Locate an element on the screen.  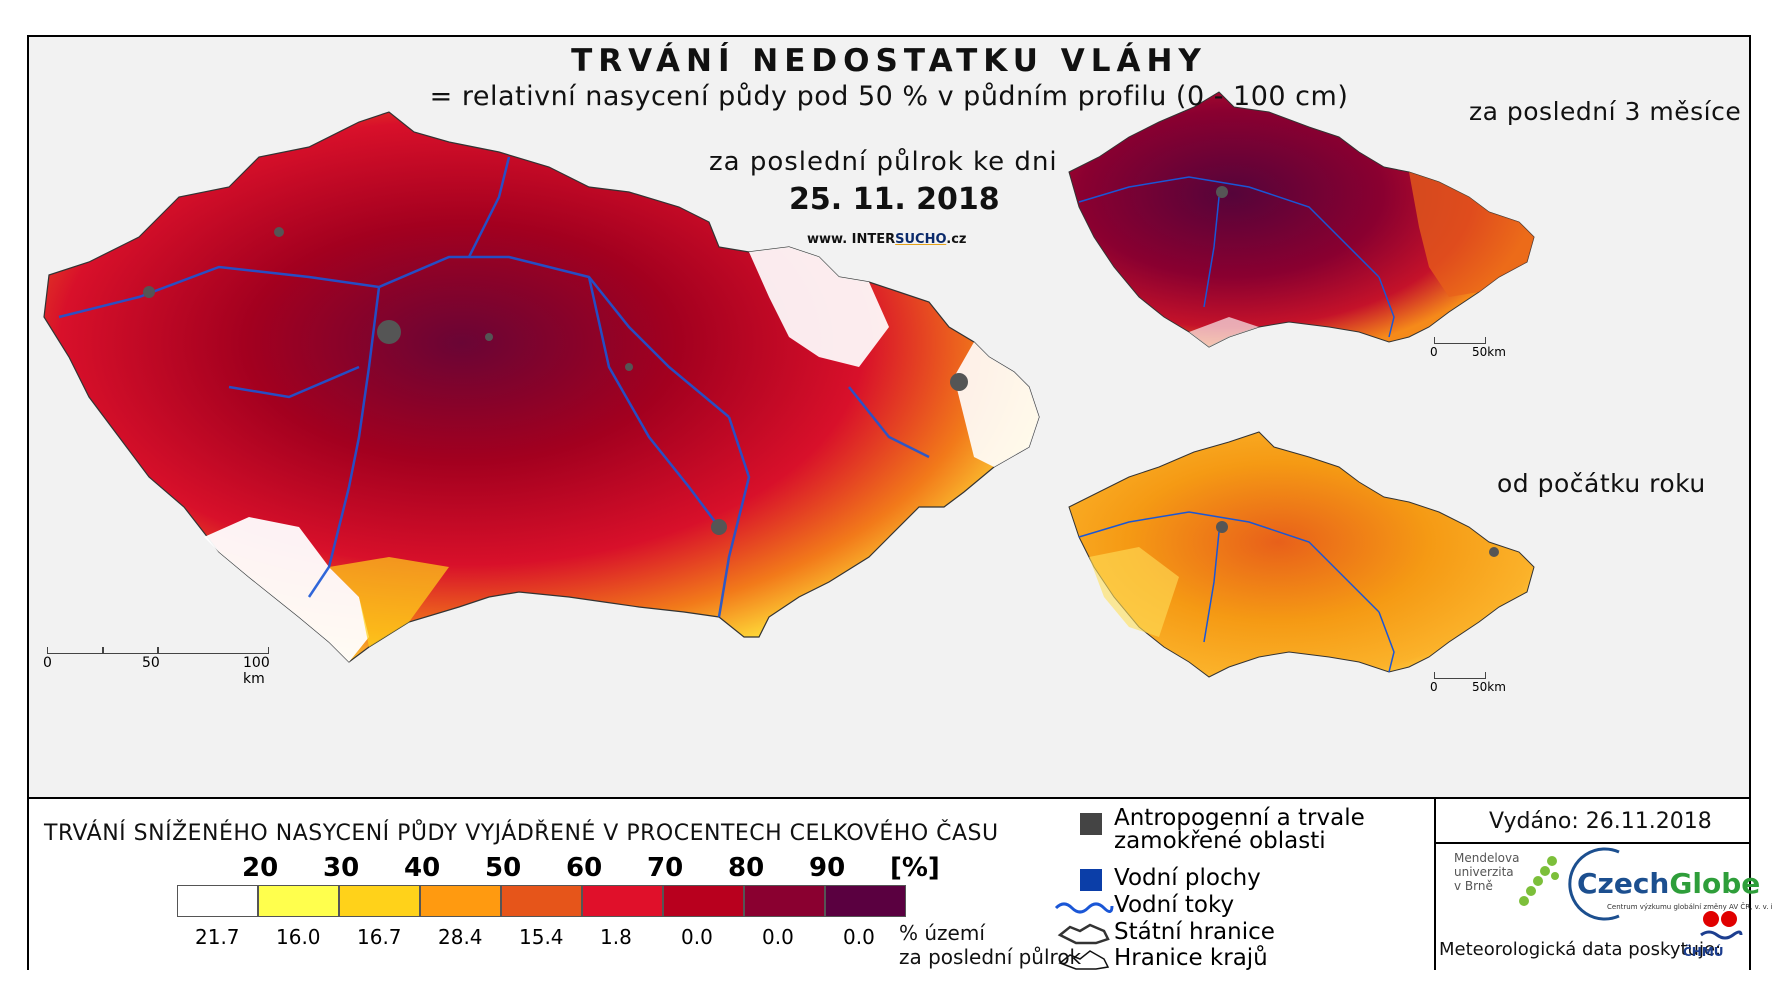
chmu-logo-icon is located at coordinates (1721, 925).